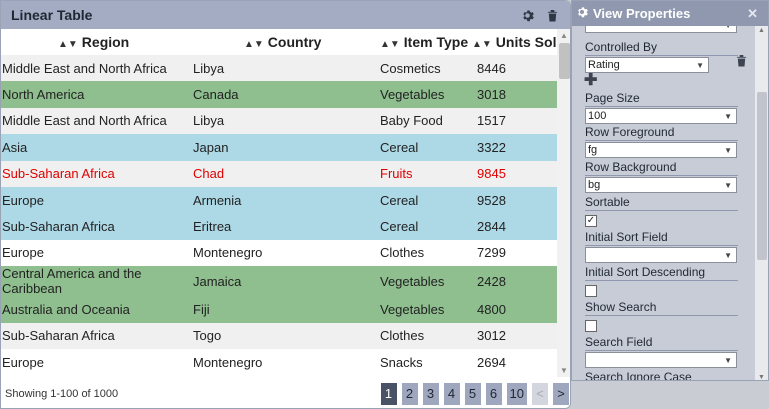 The height and width of the screenshot is (409, 769). What do you see at coordinates (661, 255) in the screenshot?
I see `initial-sort-field-select: ▼` at bounding box center [661, 255].